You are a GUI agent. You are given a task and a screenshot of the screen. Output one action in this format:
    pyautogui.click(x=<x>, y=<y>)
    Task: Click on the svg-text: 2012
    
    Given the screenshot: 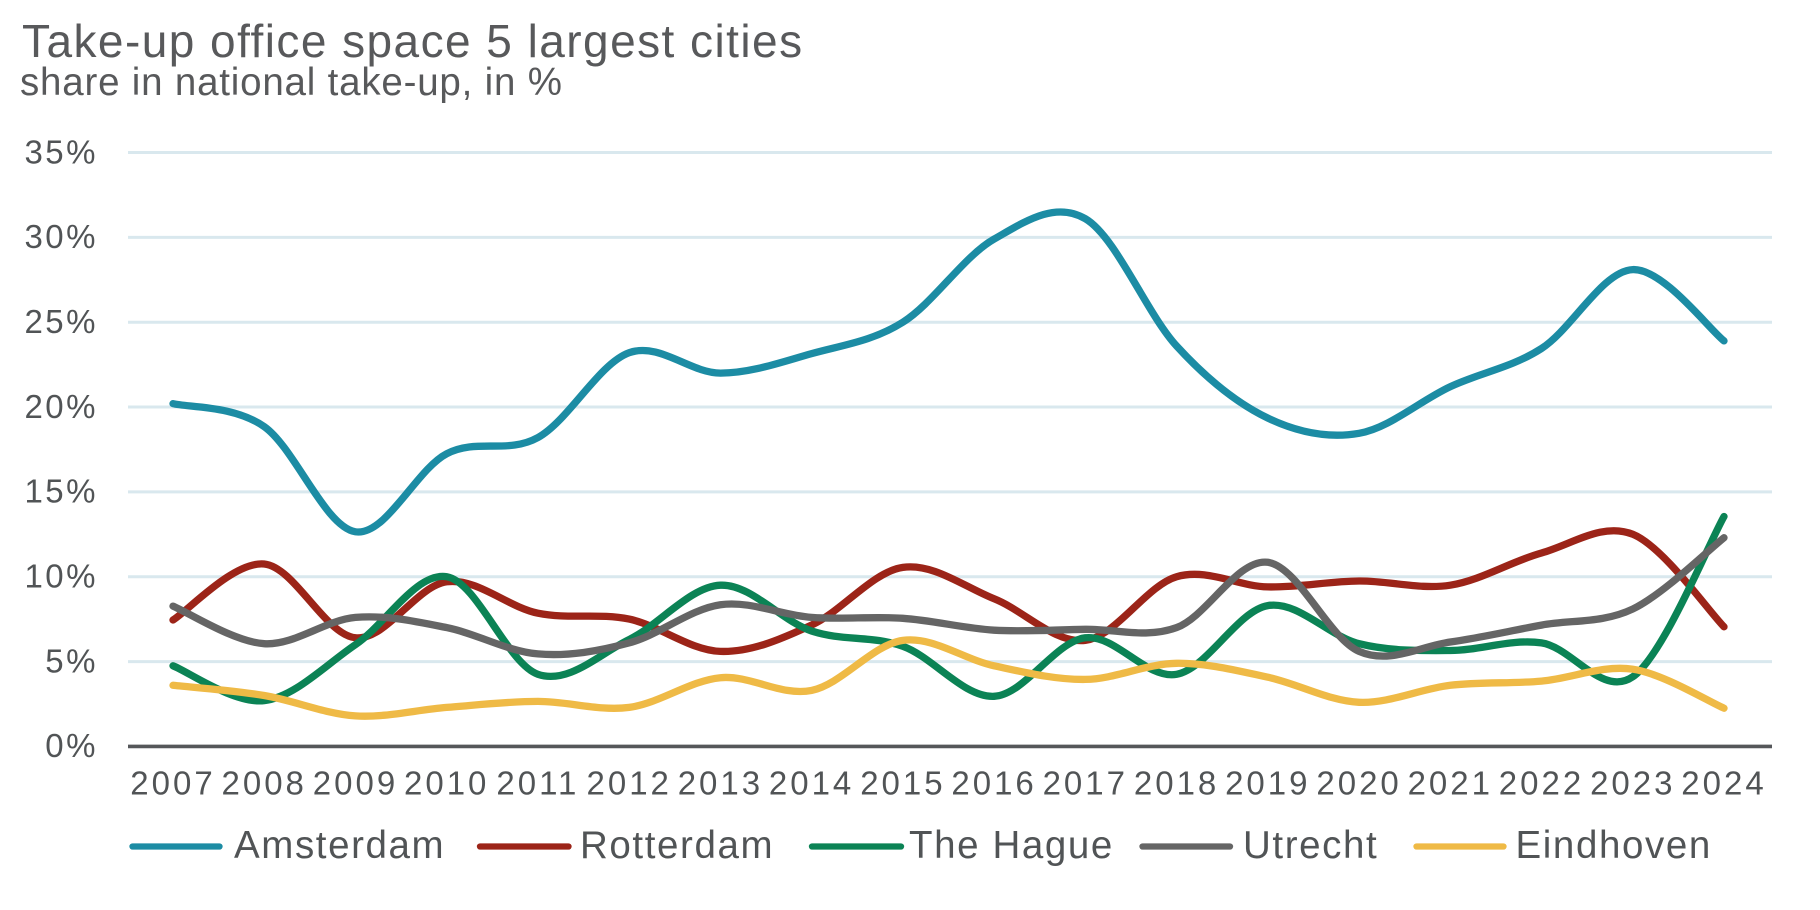 What is the action you would take?
    pyautogui.click(x=628, y=783)
    